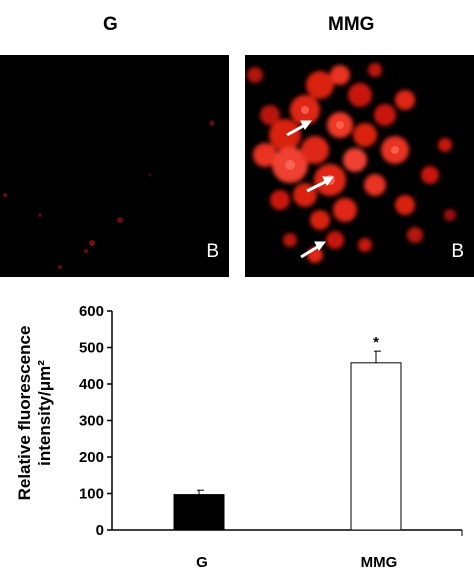 This screenshot has width=474, height=581. Describe the element at coordinates (212, 251) in the screenshot. I see `panel-letter-g: B` at that location.